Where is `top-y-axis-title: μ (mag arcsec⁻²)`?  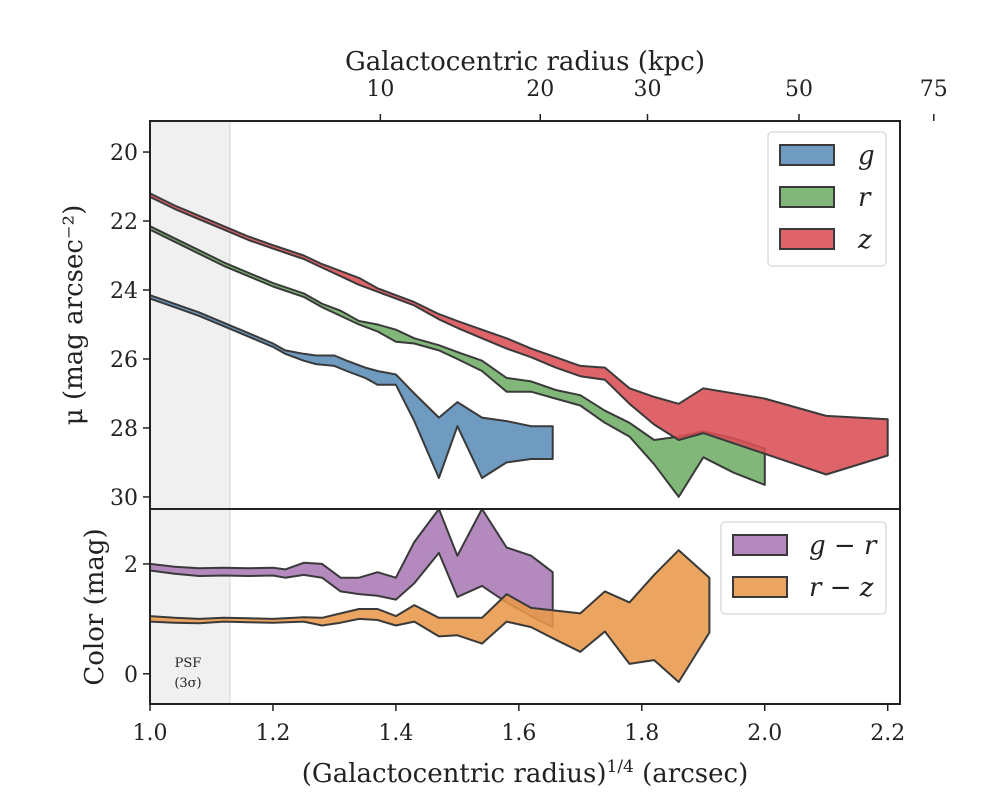 top-y-axis-title: μ (mag arcsec⁻²) is located at coordinates (74, 315).